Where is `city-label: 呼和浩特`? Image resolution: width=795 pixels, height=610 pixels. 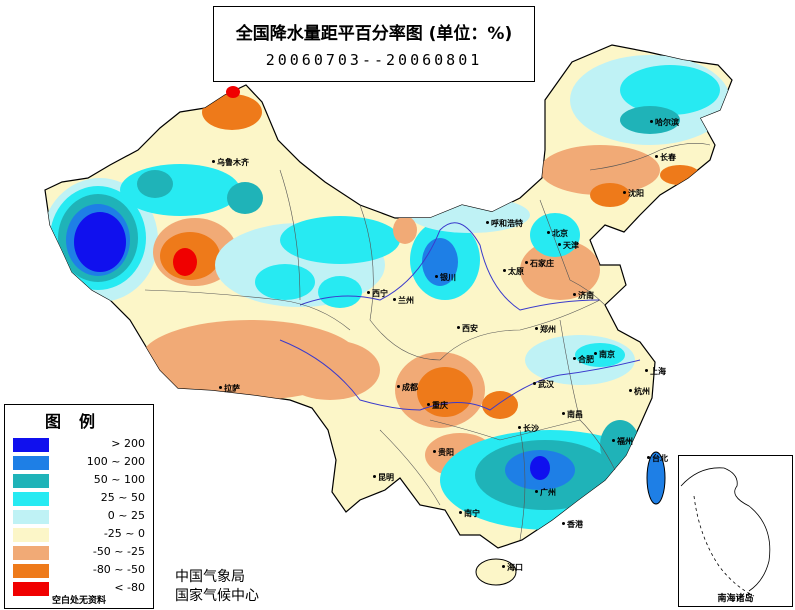 city-label: 呼和浩特 is located at coordinates (504, 223).